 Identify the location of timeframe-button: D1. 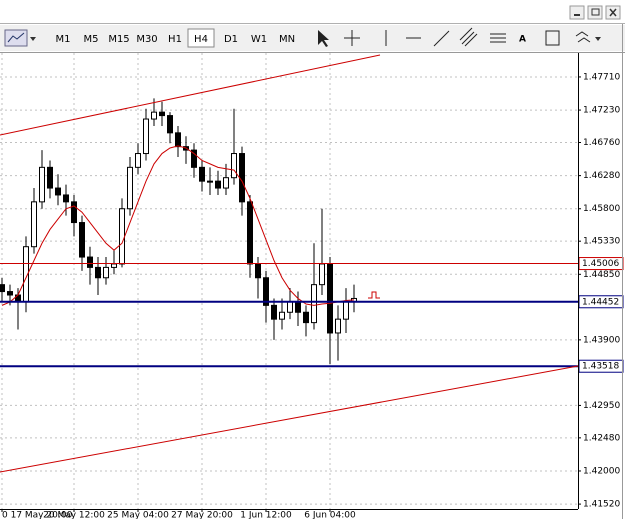
(231, 39).